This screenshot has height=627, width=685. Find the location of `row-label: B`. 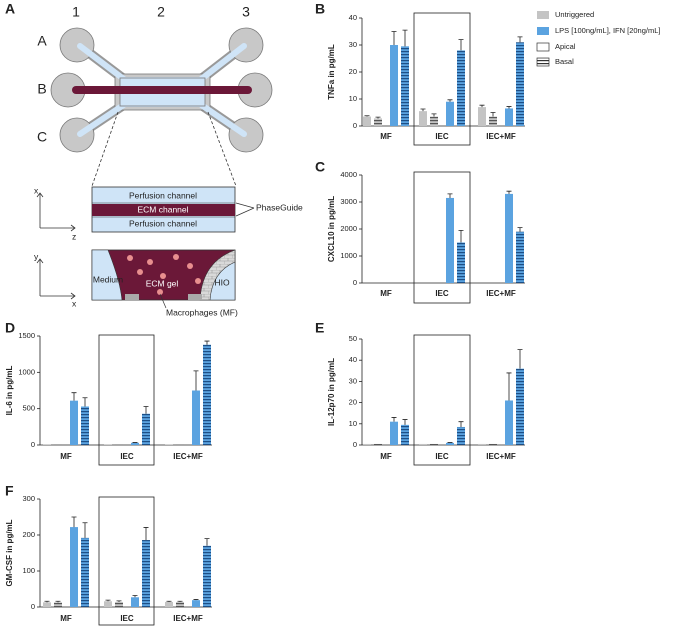

row-label: B is located at coordinates (41, 89).